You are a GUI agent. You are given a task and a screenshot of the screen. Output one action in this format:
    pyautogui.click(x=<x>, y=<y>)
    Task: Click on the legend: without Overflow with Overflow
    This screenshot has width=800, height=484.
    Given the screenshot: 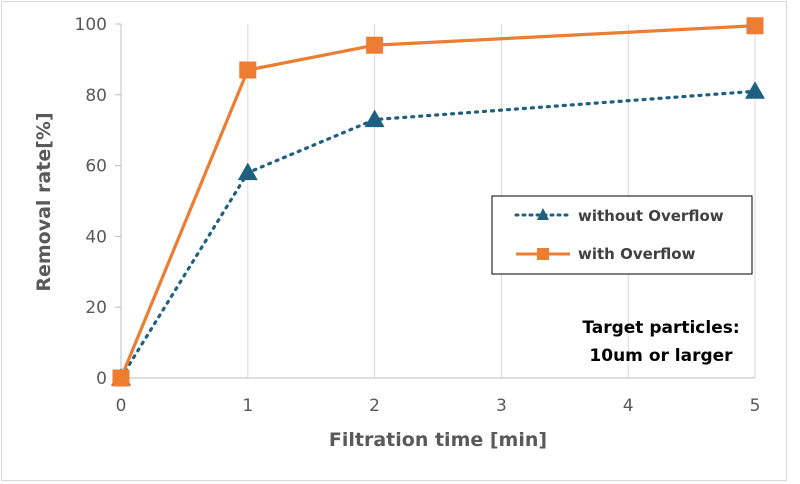 What is the action you would take?
    pyautogui.click(x=622, y=235)
    